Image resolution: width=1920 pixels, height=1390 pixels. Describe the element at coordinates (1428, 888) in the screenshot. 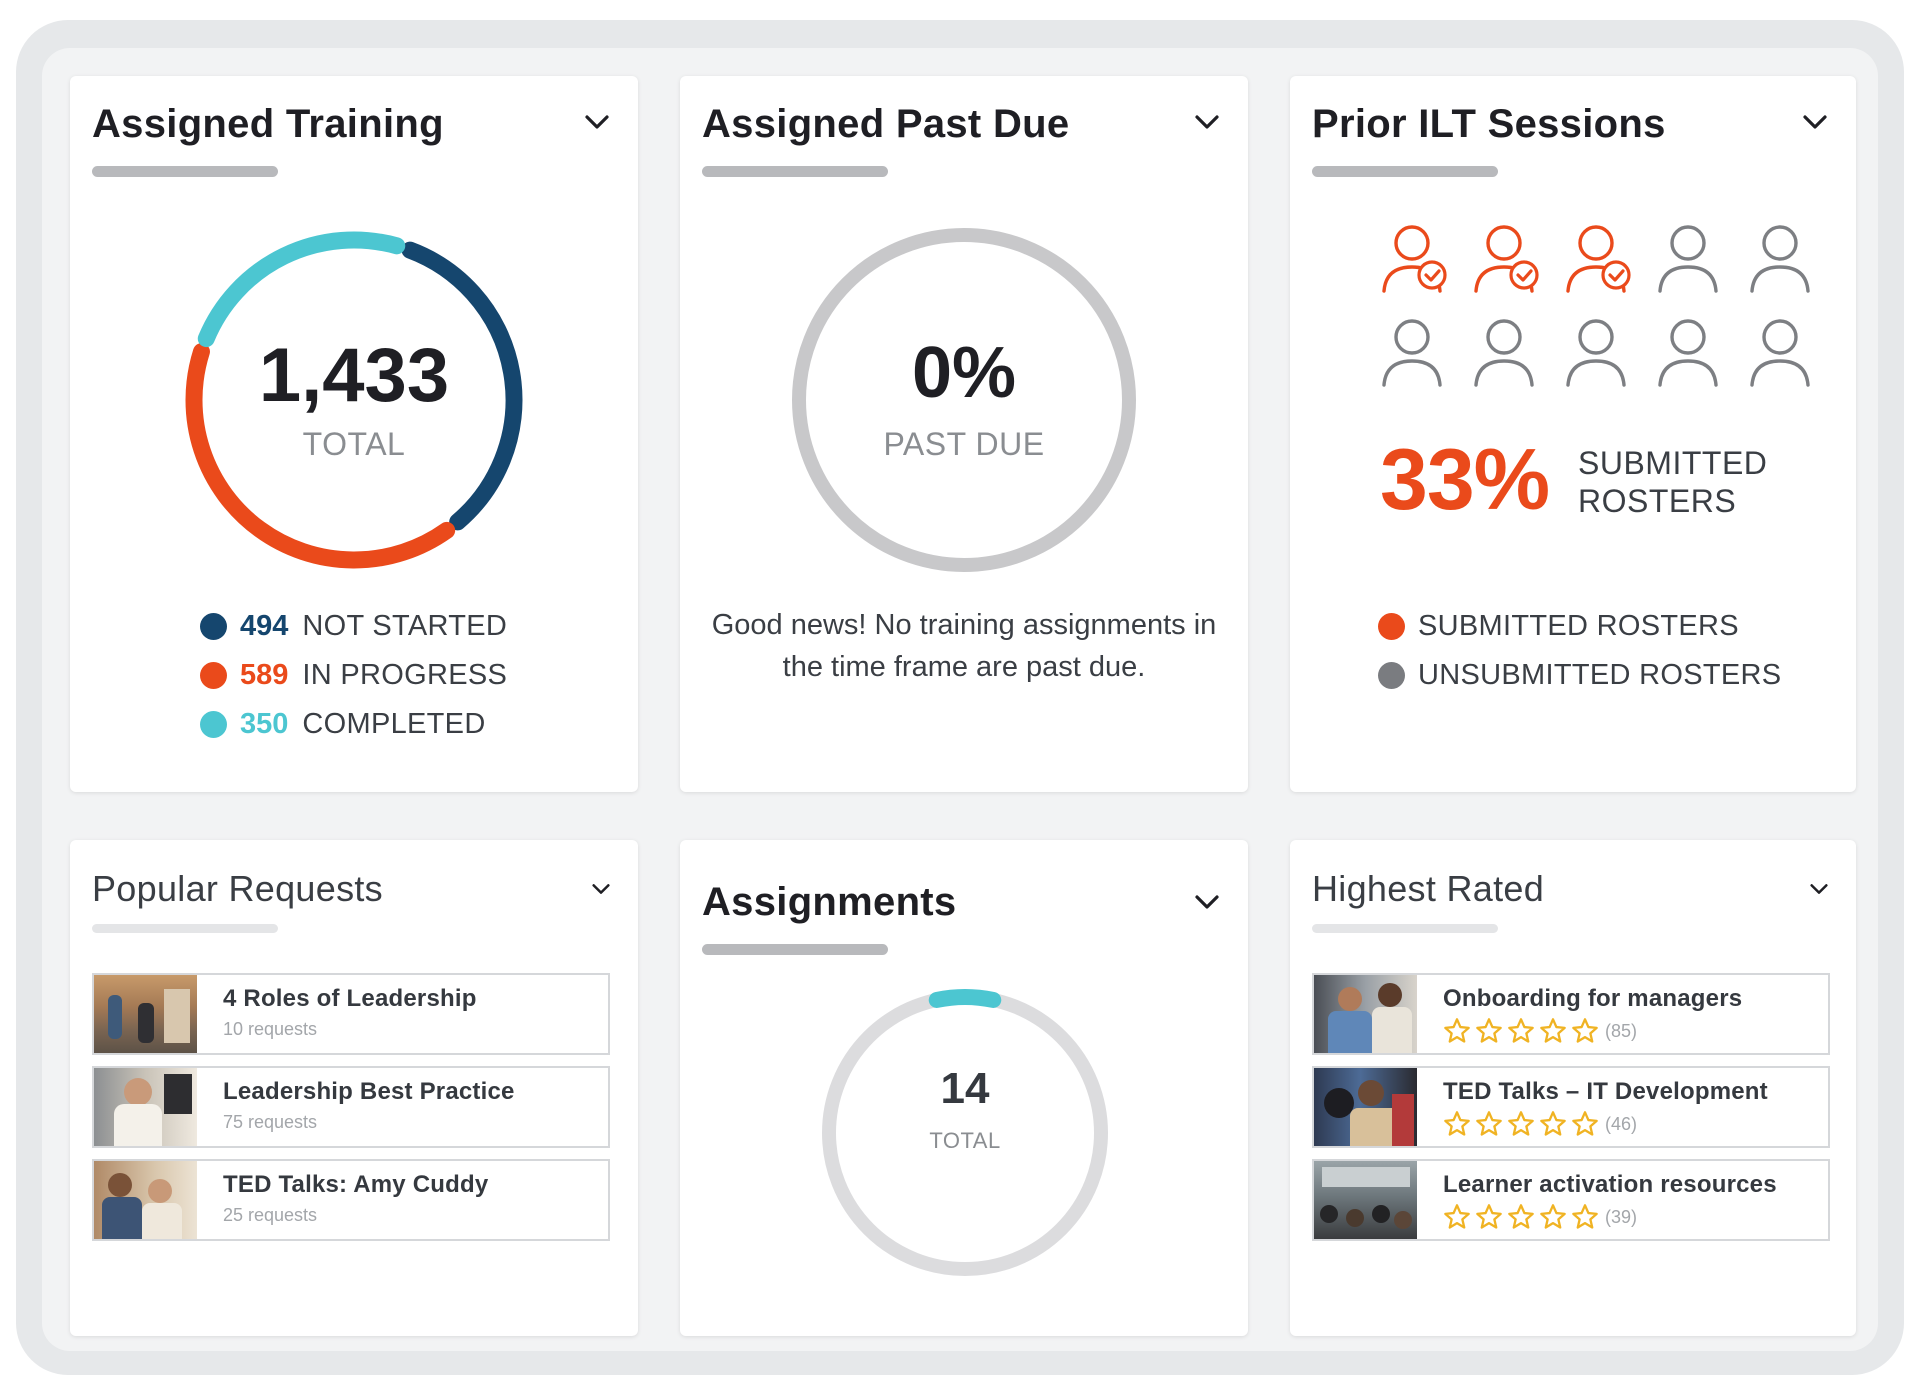

I see `card-title: Highest Rated` at that location.